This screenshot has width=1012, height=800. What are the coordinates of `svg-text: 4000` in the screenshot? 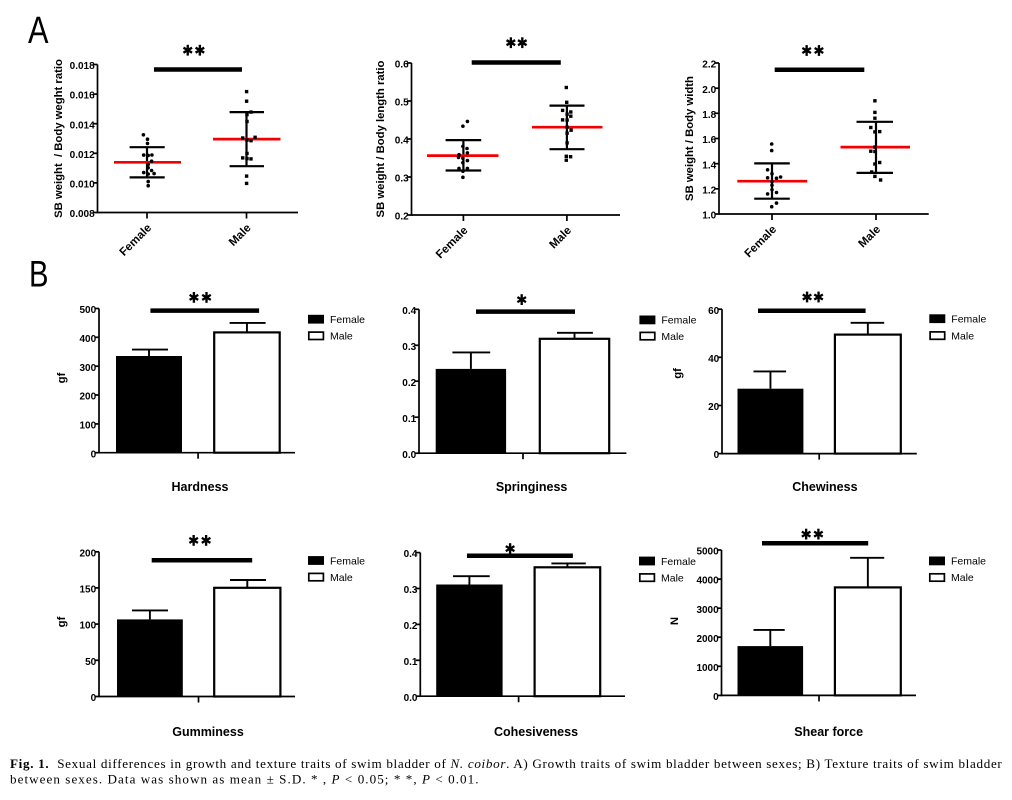 It's located at (707, 581).